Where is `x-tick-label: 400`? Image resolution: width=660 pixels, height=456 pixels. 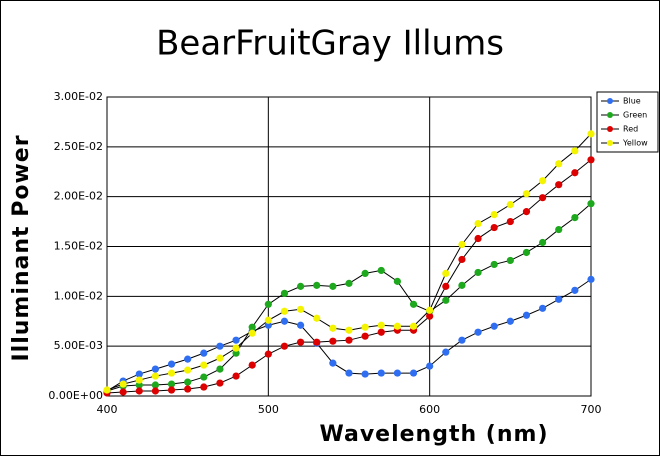
x-tick-label: 400 is located at coordinates (107, 409).